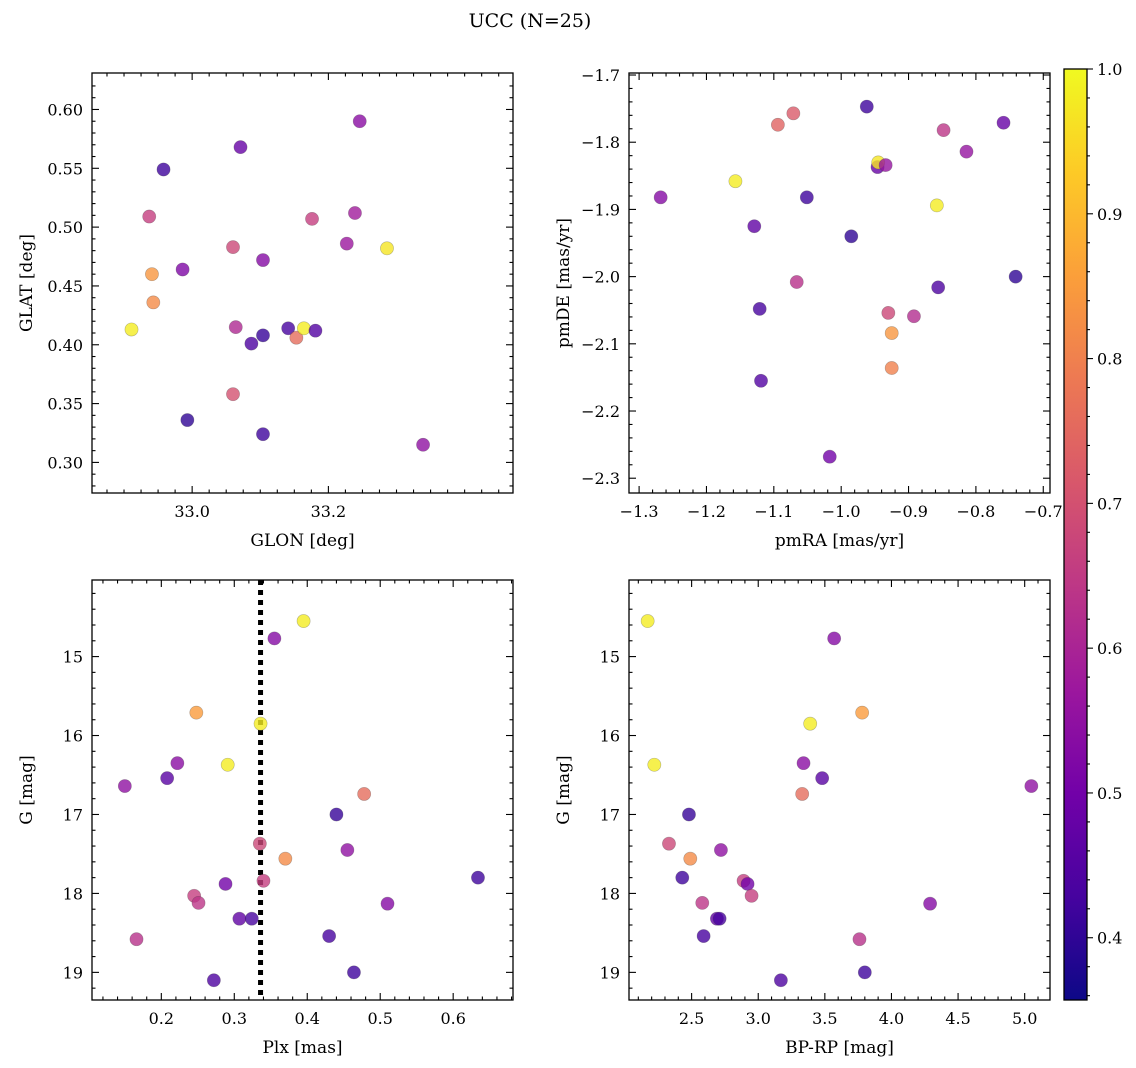 This screenshot has width=1136, height=1068. I want to click on x-axis-label: pmRA [mas/yr], so click(839, 541).